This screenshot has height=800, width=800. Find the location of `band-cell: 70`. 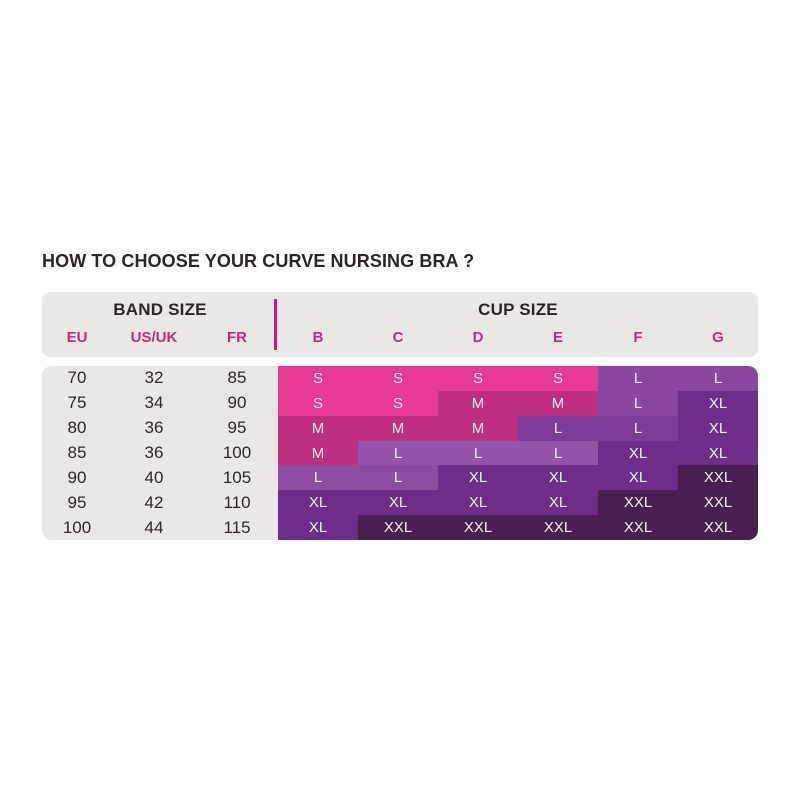

band-cell: 70 is located at coordinates (77, 378).